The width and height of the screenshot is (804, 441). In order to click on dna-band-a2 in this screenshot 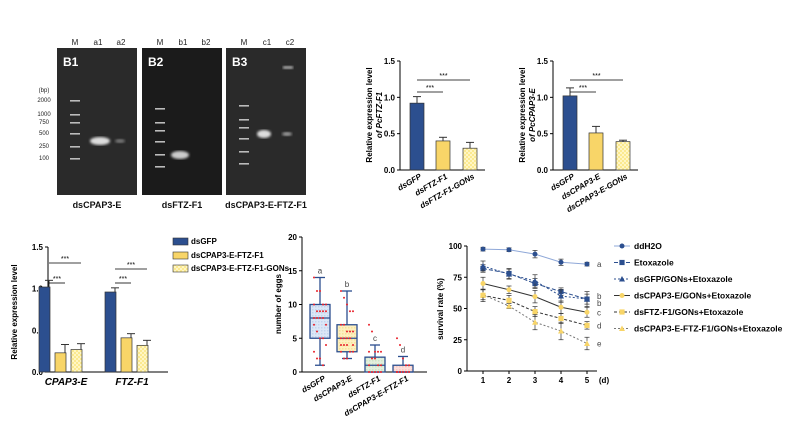, I will do `click(120, 141)`.